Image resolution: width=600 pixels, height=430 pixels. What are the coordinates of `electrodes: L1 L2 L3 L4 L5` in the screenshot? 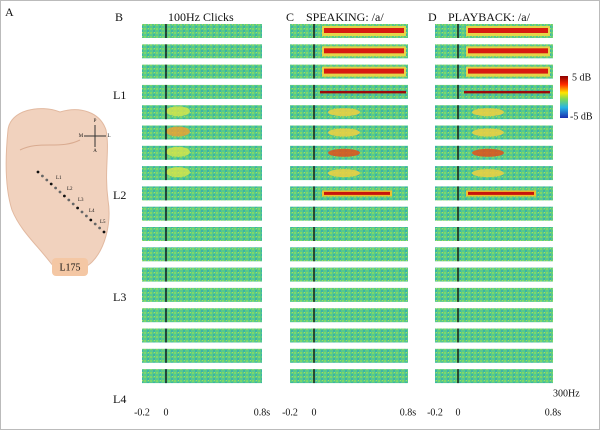 It's located at (71, 202).